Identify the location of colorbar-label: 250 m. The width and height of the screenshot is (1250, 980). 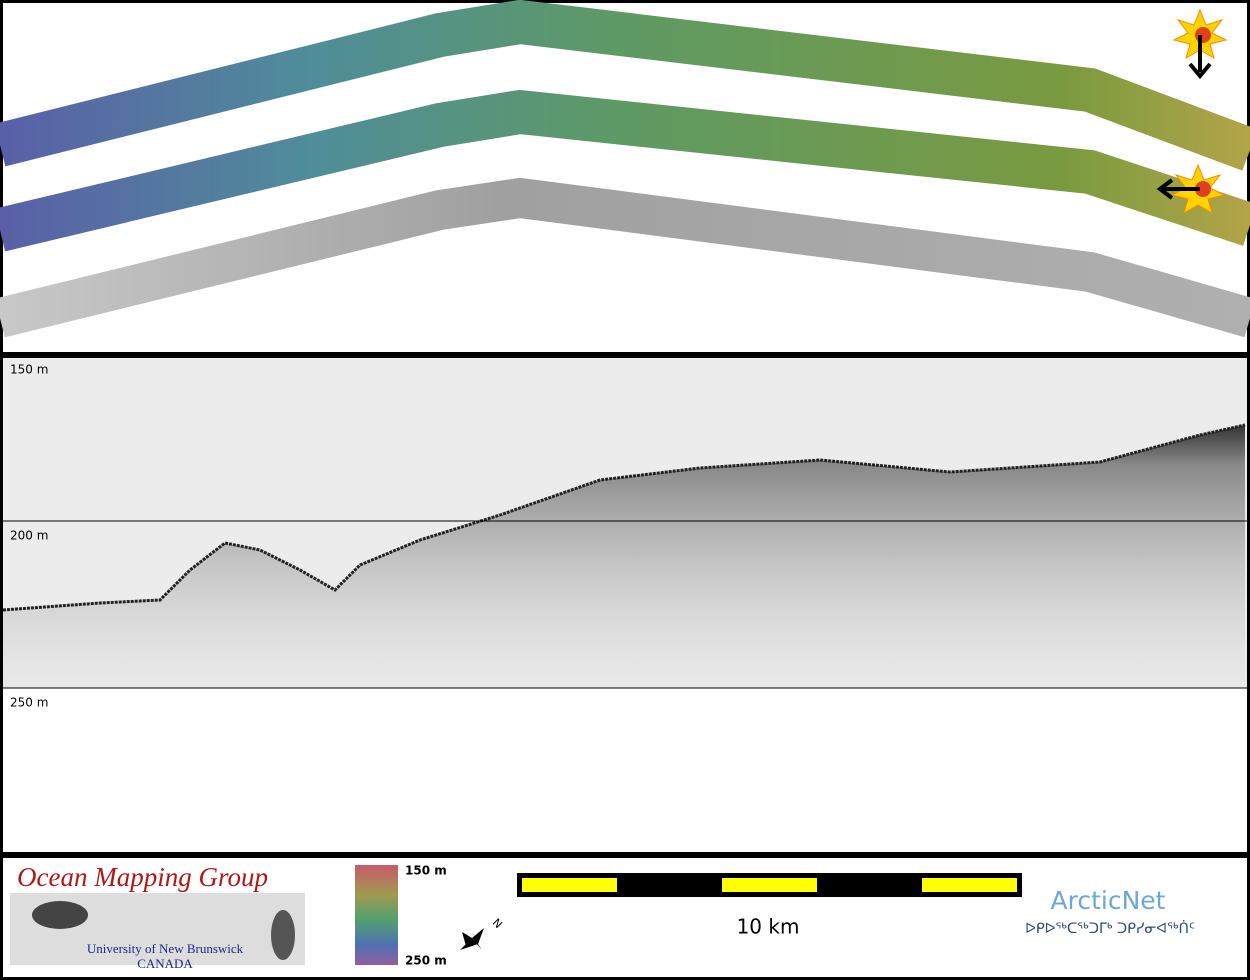
(426, 961).